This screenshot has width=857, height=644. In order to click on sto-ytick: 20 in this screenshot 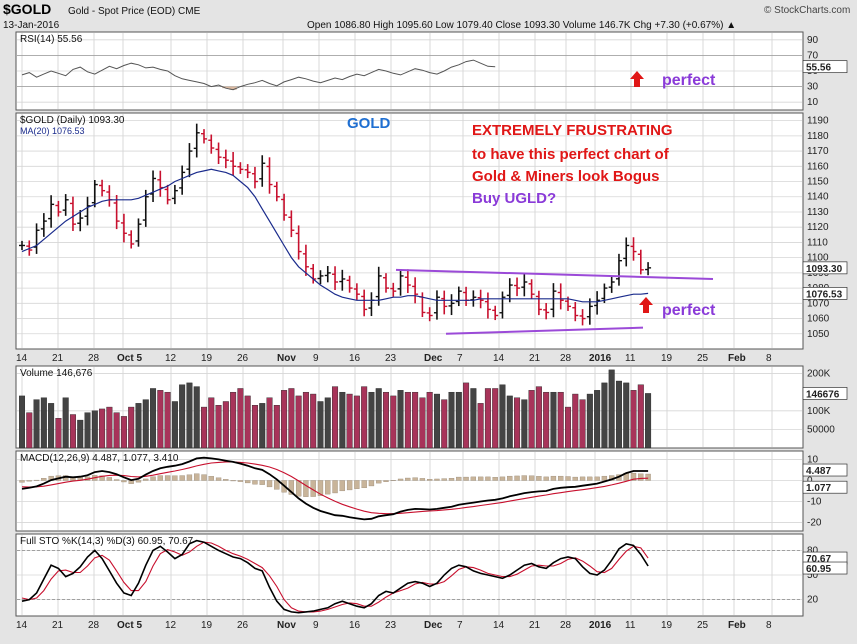, I will do `click(813, 600)`.